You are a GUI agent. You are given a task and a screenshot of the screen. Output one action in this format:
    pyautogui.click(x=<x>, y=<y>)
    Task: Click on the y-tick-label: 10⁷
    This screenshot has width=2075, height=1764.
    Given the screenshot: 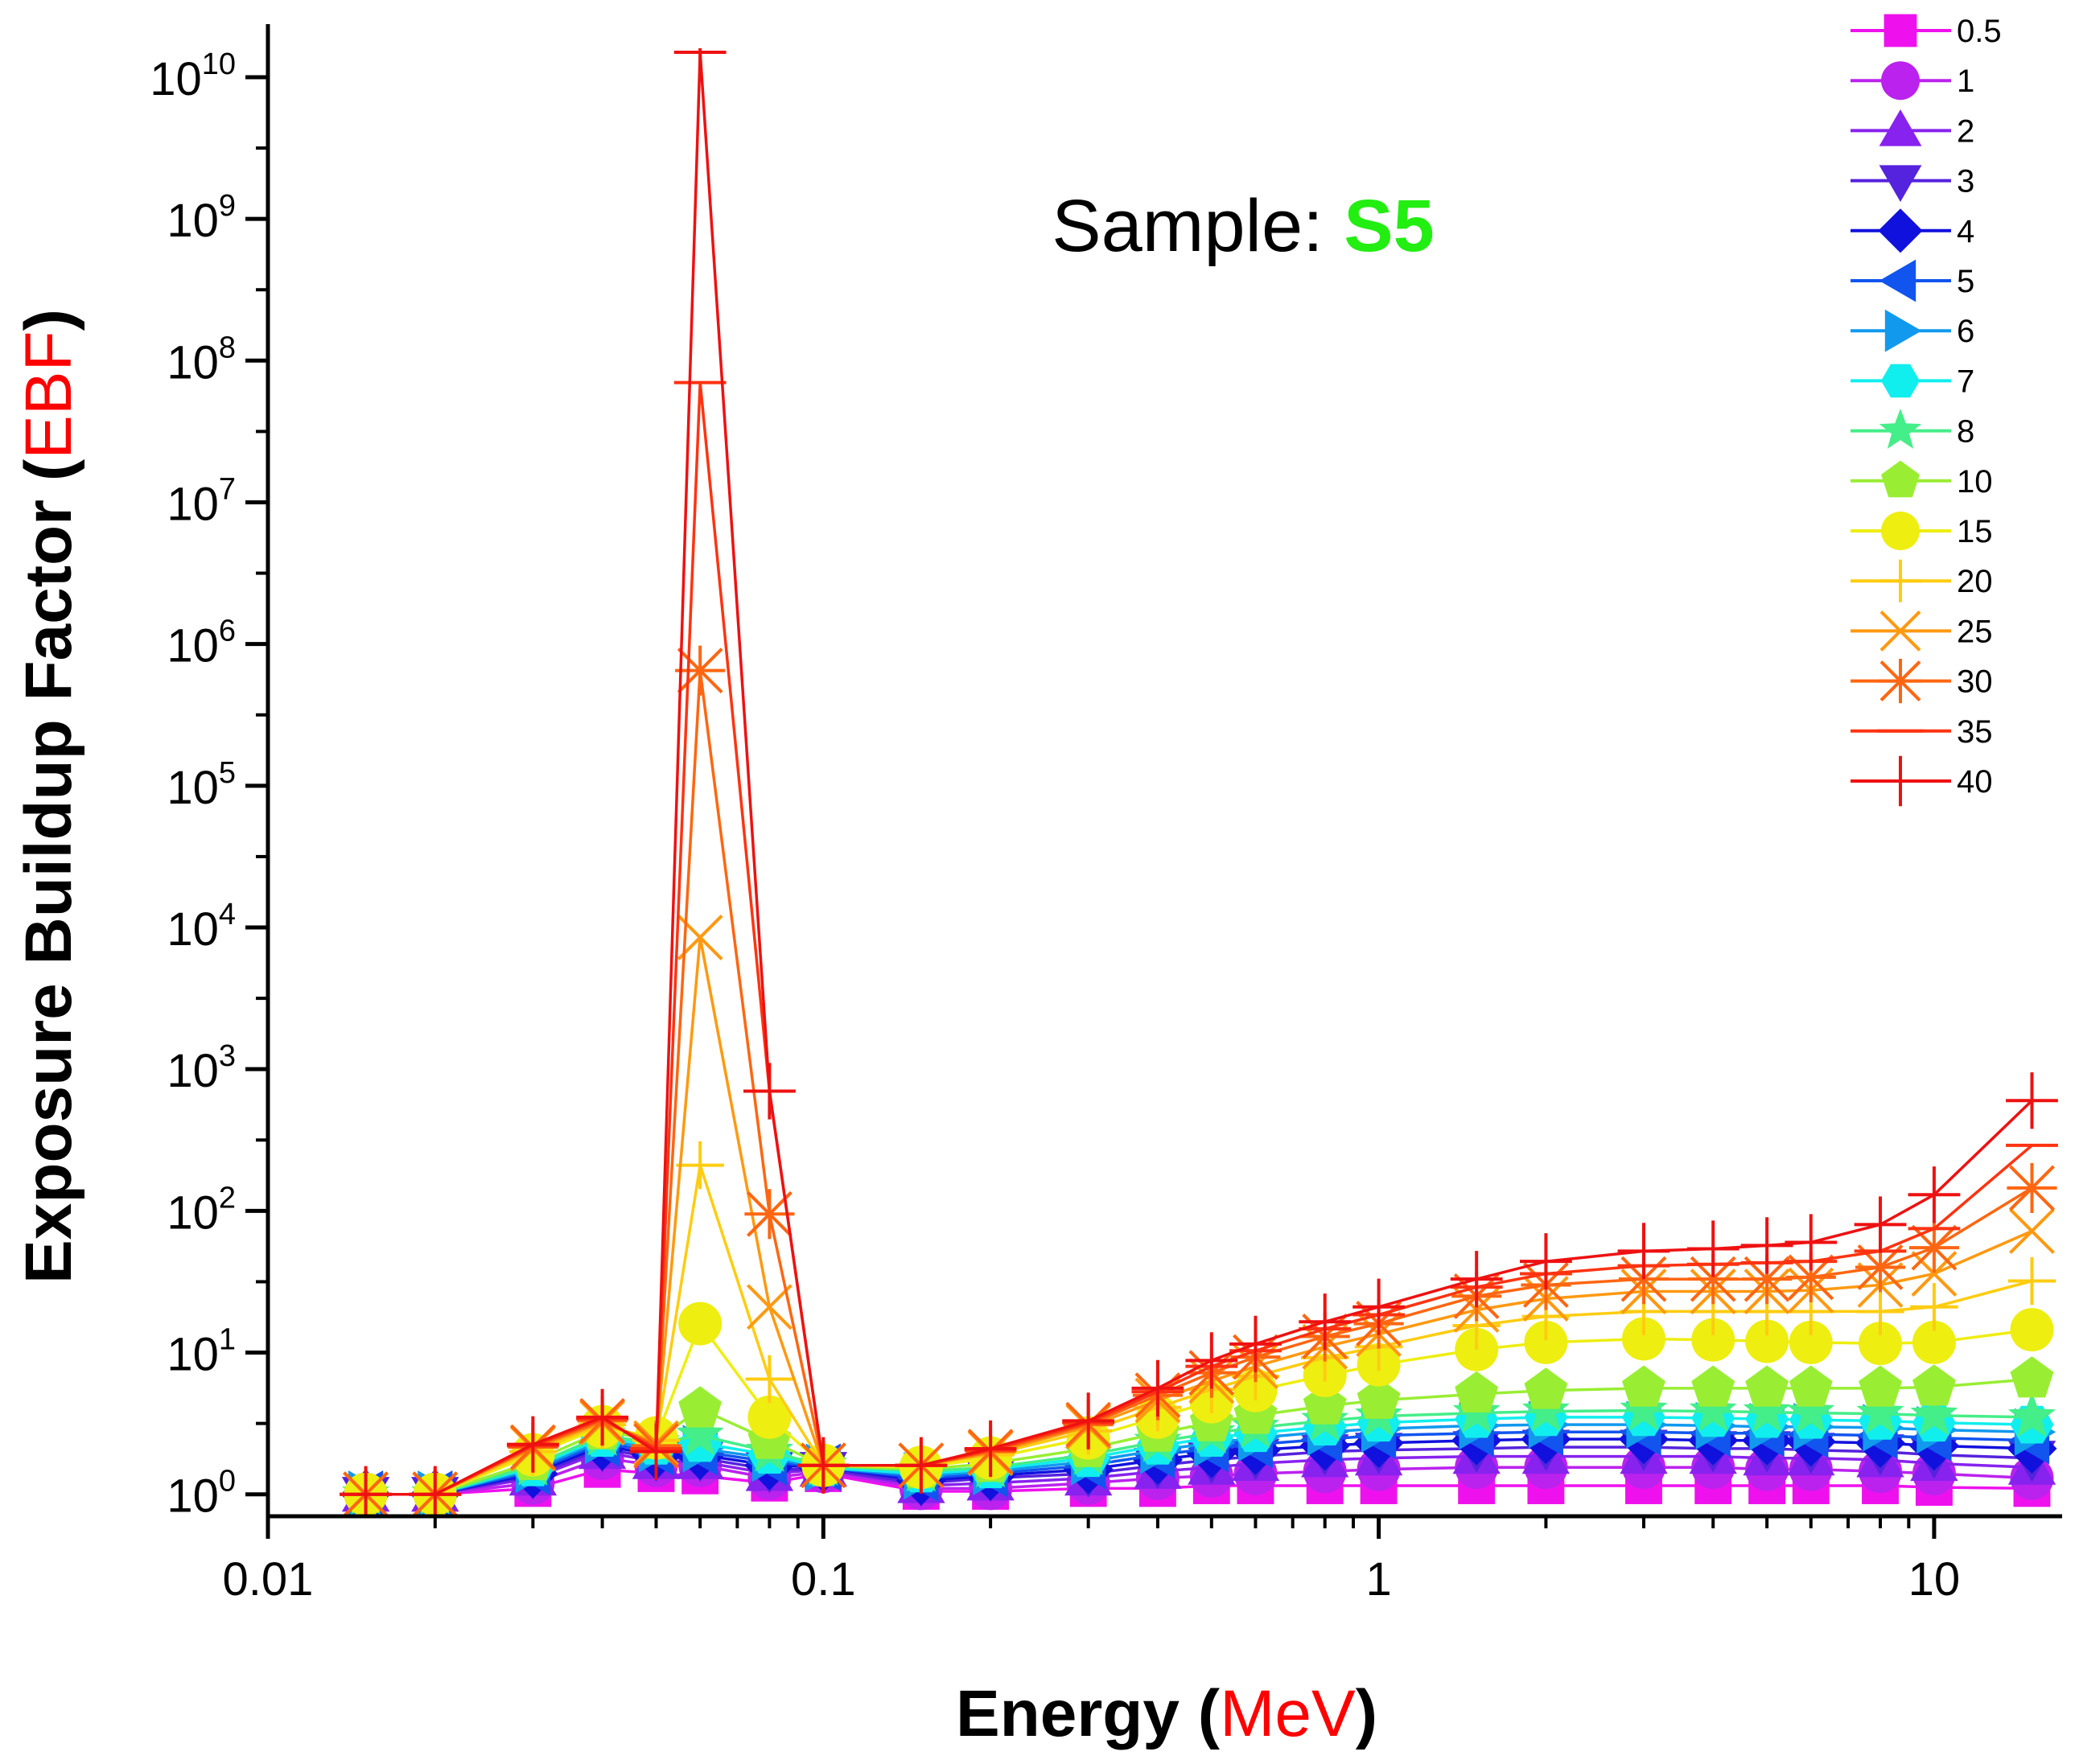 What is the action you would take?
    pyautogui.click(x=201, y=501)
    